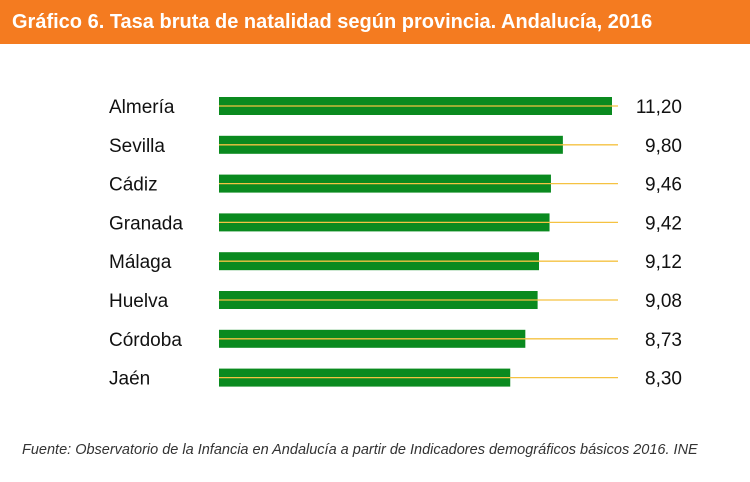  I want to click on value-label: 9,46, so click(663, 185).